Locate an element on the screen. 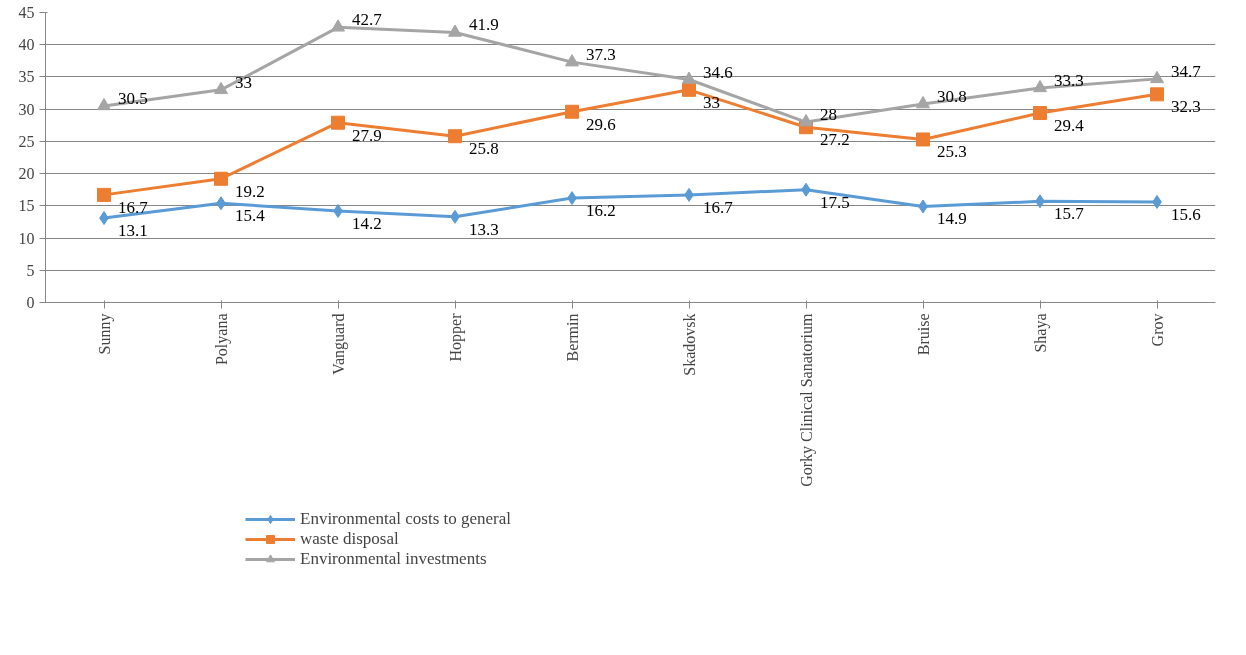 This screenshot has width=1246, height=655. data-label: 30.5 is located at coordinates (133, 98).